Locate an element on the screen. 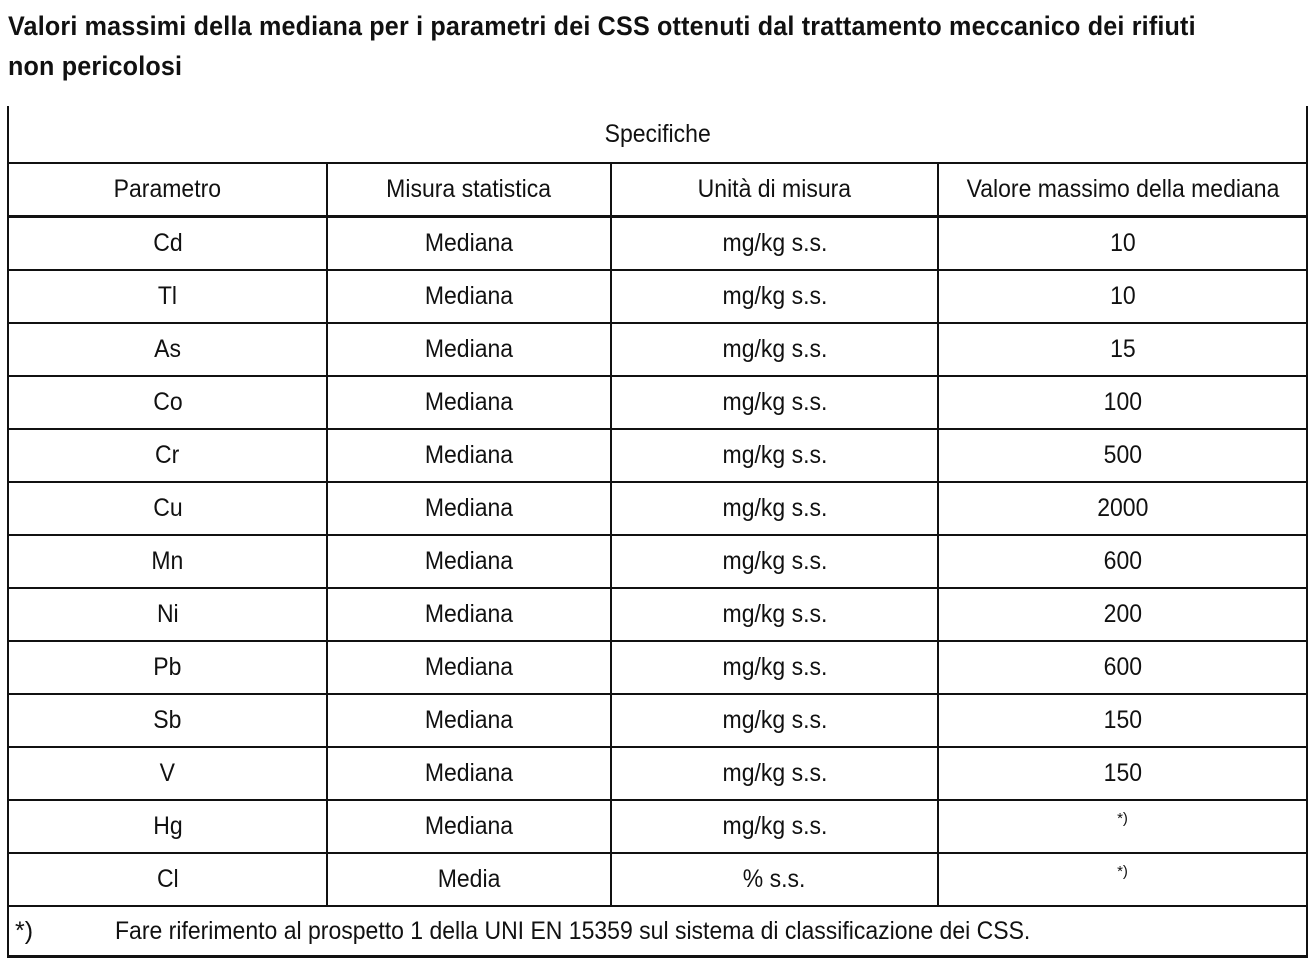 This screenshot has width=1310, height=966. cell-valore-massimo: 15 is located at coordinates (1122, 350).